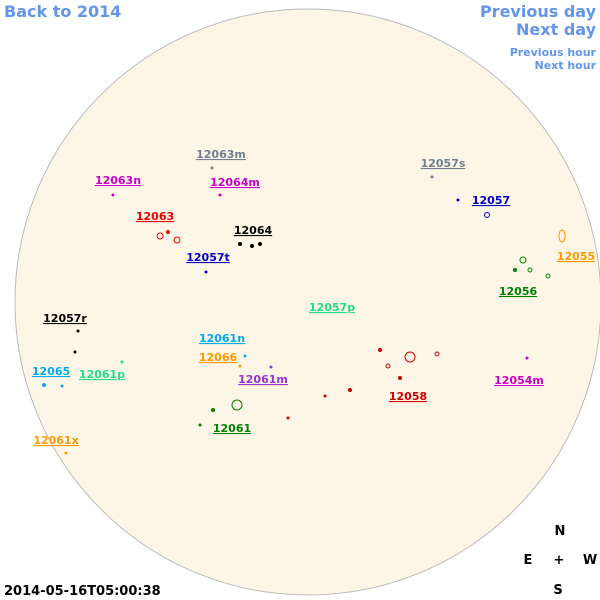  Describe the element at coordinates (218, 357) in the screenshot. I see `region-label: 12066` at that location.